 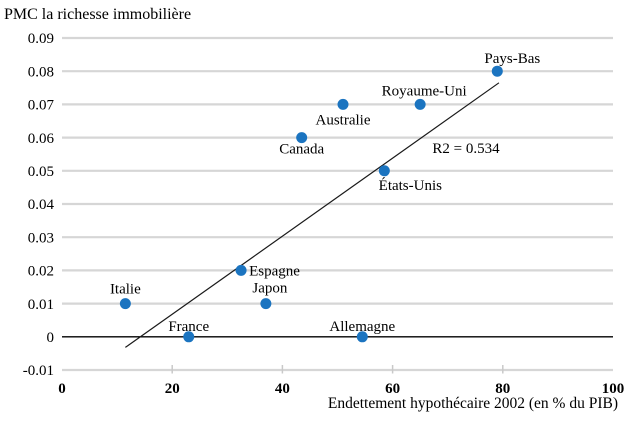 What do you see at coordinates (497, 71) in the screenshot?
I see `data-point-pays-bas` at bounding box center [497, 71].